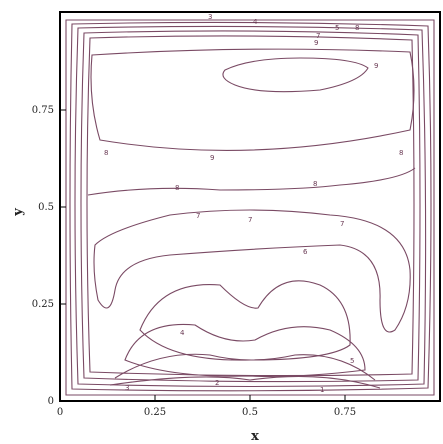 The width and height of the screenshot is (443, 444). What do you see at coordinates (43, 110) in the screenshot?
I see `y-tick-label: 0.75` at bounding box center [43, 110].